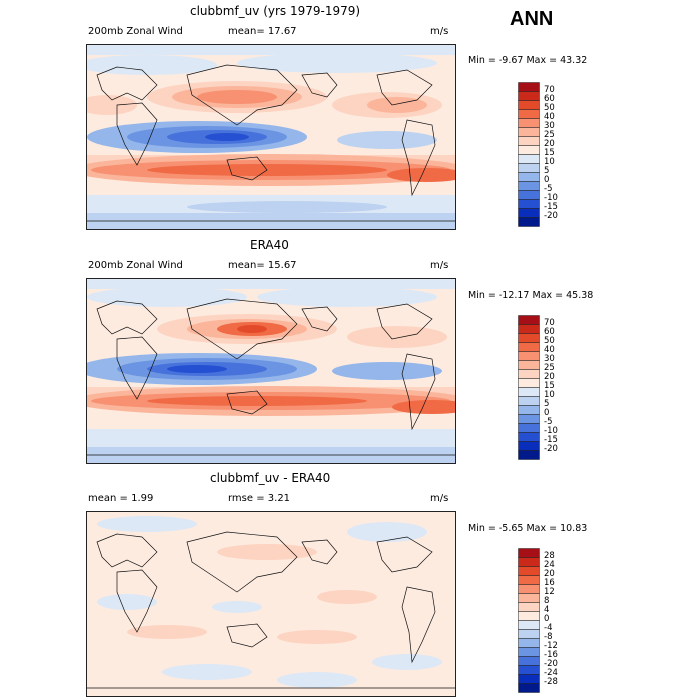 Image resolution: width=700 pixels, height=700 pixels. I want to click on panel-3-mean: mean = 1.99, so click(121, 498).